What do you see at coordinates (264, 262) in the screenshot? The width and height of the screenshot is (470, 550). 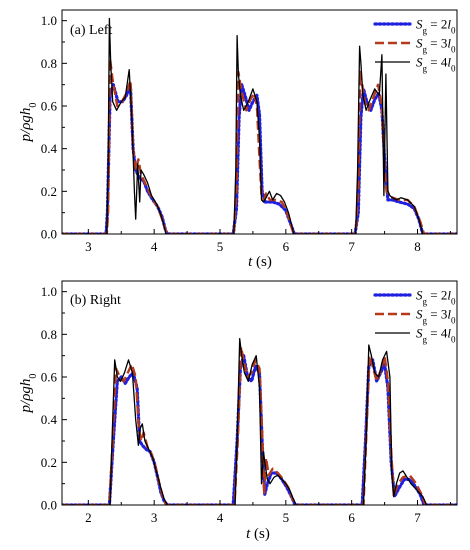 I see `x-title-unit-left: (s)` at bounding box center [264, 262].